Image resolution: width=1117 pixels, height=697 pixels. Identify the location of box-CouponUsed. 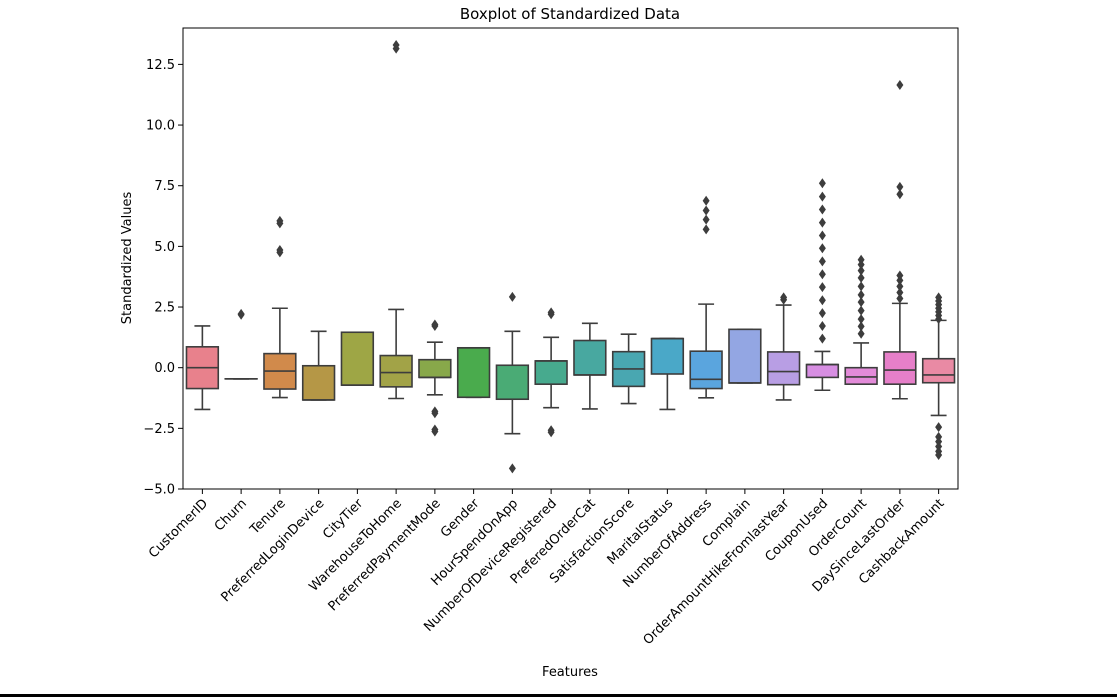
(822, 285).